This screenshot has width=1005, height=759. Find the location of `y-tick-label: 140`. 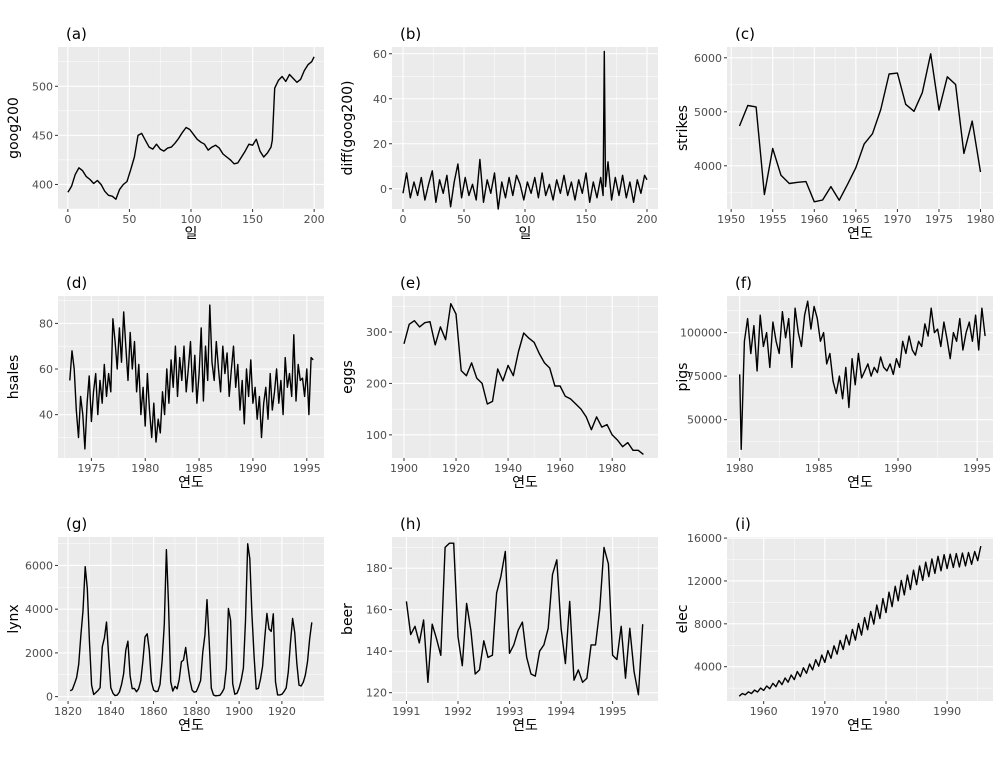

y-tick-label: 140 is located at coordinates (376, 651).